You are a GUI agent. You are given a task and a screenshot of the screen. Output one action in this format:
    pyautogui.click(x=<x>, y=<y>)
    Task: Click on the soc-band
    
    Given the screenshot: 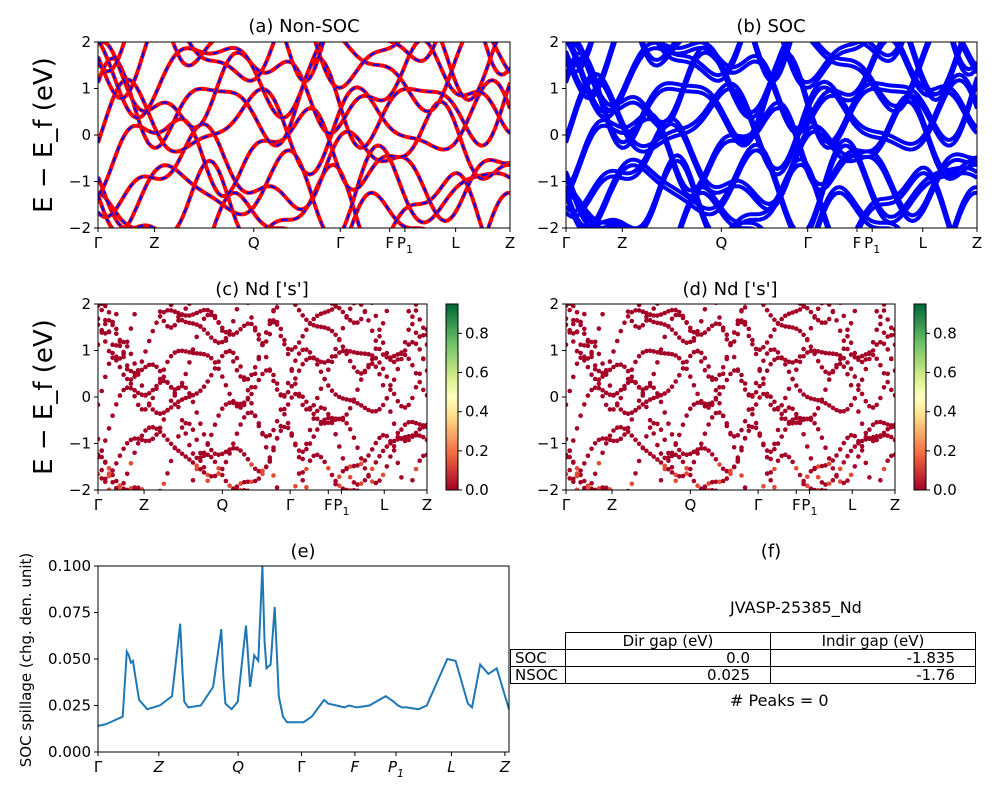 What is the action you would take?
    pyautogui.click(x=759, y=193)
    